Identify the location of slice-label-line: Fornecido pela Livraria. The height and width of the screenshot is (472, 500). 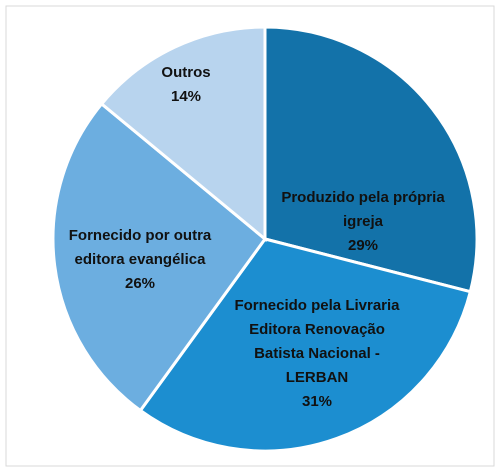
(317, 305).